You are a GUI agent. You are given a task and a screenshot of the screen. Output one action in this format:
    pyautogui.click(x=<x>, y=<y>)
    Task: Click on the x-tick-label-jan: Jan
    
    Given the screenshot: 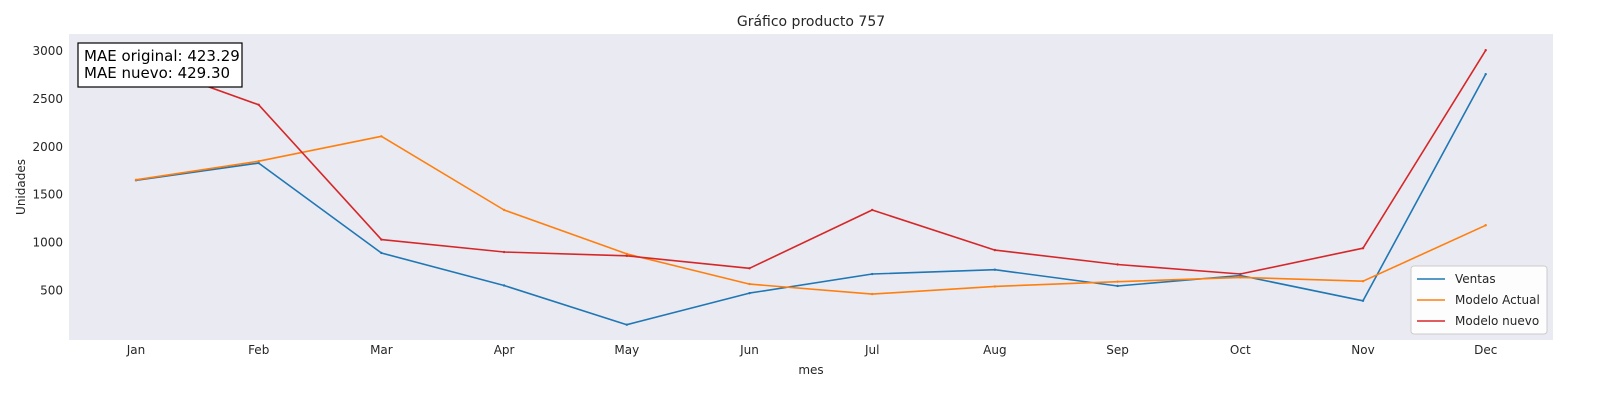 What is the action you would take?
    pyautogui.click(x=136, y=350)
    